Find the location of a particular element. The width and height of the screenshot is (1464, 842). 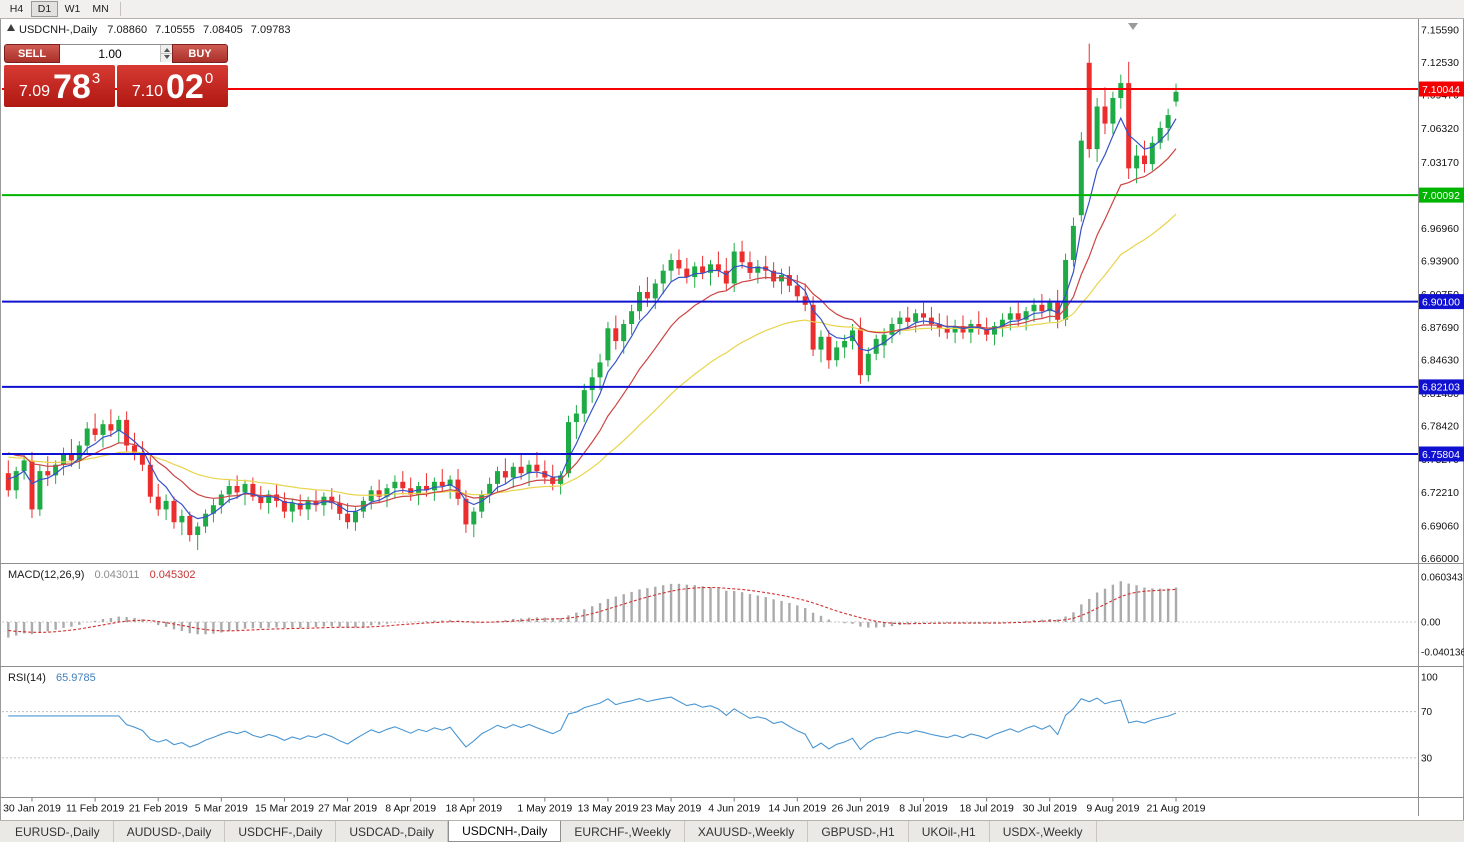

tab-label: AUDUSD-,Daily is located at coordinates (169, 831).